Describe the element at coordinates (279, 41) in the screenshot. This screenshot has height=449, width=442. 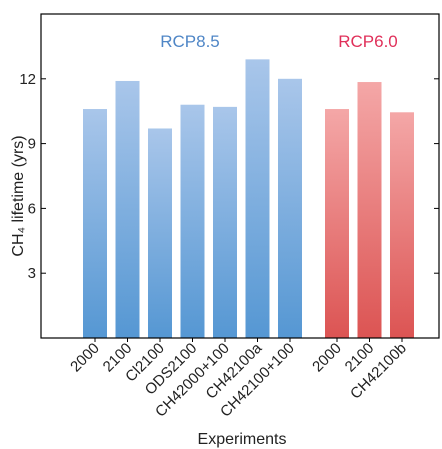
I see `group-labels: RCP8.5 RCP6.0` at that location.